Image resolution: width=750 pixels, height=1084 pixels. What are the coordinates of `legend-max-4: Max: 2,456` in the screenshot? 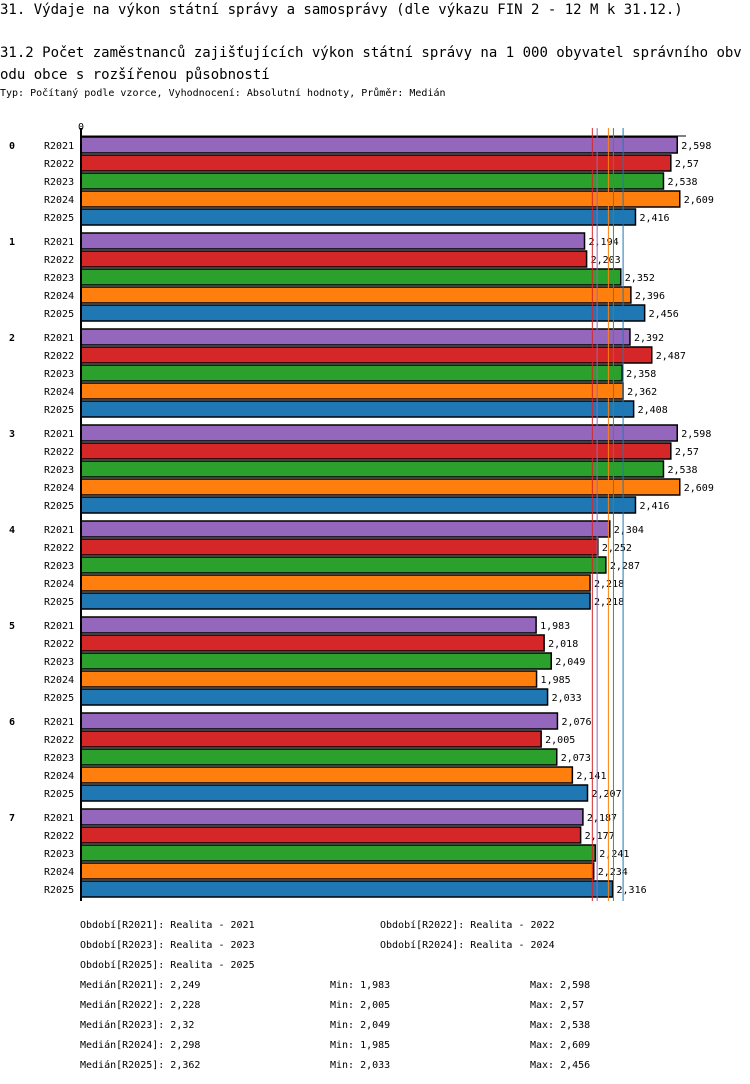 It's located at (560, 1065).